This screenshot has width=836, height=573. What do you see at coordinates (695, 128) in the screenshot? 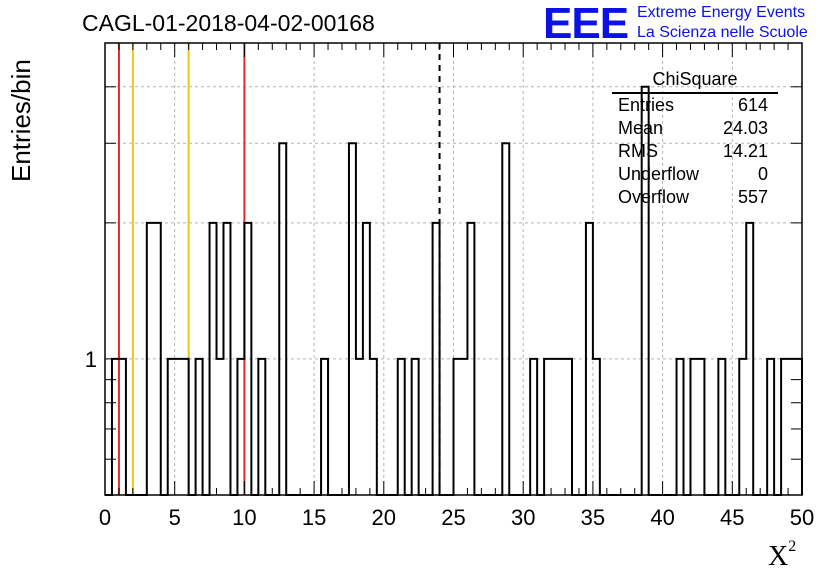
I see `stats-row-mean: Mean 24.03` at bounding box center [695, 128].